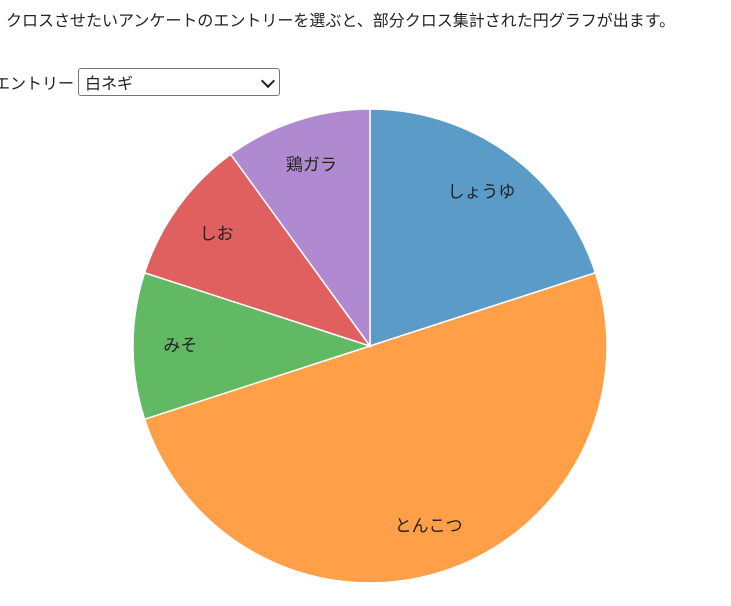  What do you see at coordinates (481, 193) in the screenshot?
I see `pie-slice-label-1: しょうゆ` at bounding box center [481, 193].